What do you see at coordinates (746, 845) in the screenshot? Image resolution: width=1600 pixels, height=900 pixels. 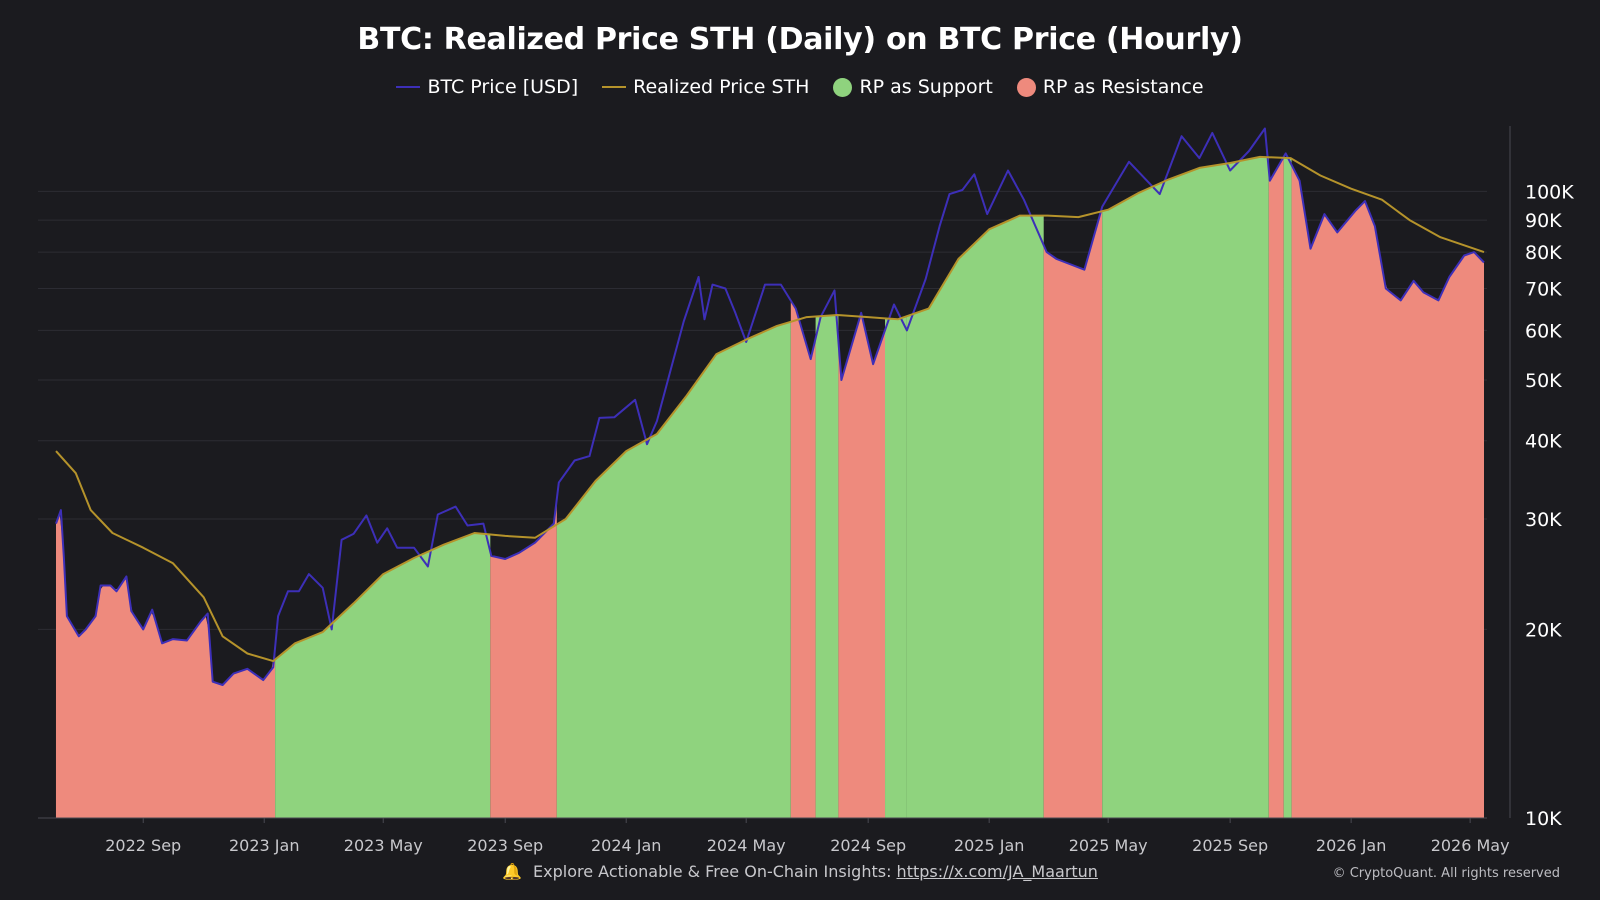 I see `x-tick-label: 2024 May` at bounding box center [746, 845].